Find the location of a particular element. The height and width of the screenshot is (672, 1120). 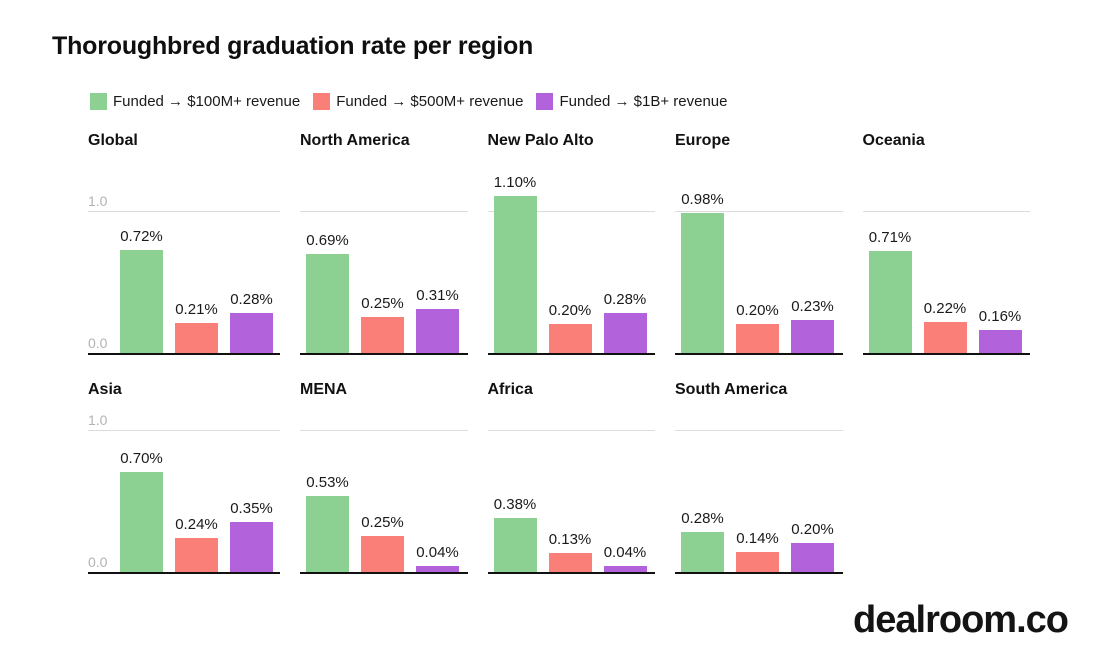

panel-title: Europe is located at coordinates (703, 140).